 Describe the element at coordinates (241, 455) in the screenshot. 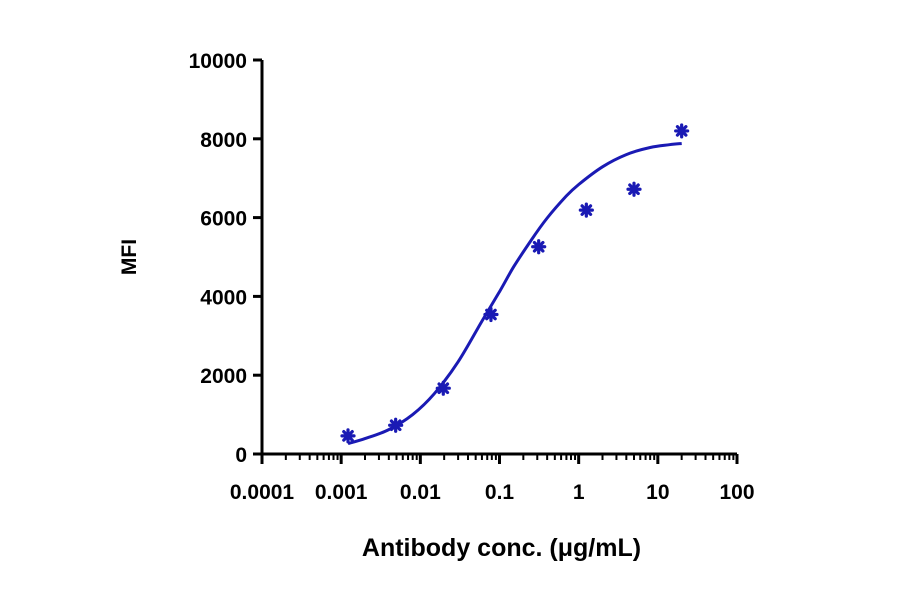

I see `y-tick-label: 0` at that location.